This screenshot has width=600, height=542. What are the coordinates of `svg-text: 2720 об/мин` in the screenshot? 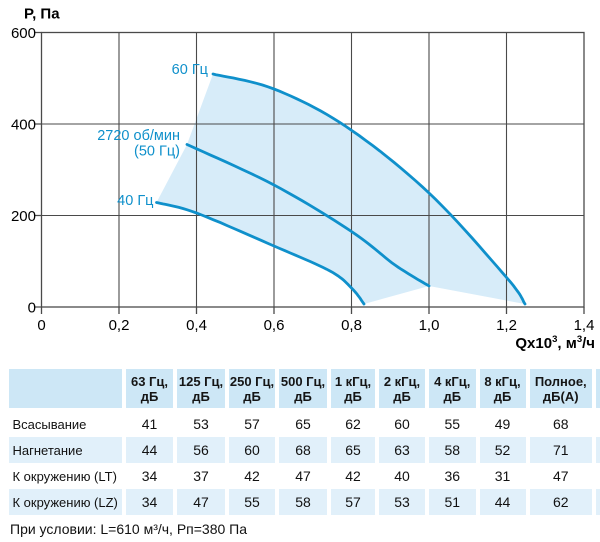 It's located at (138, 136).